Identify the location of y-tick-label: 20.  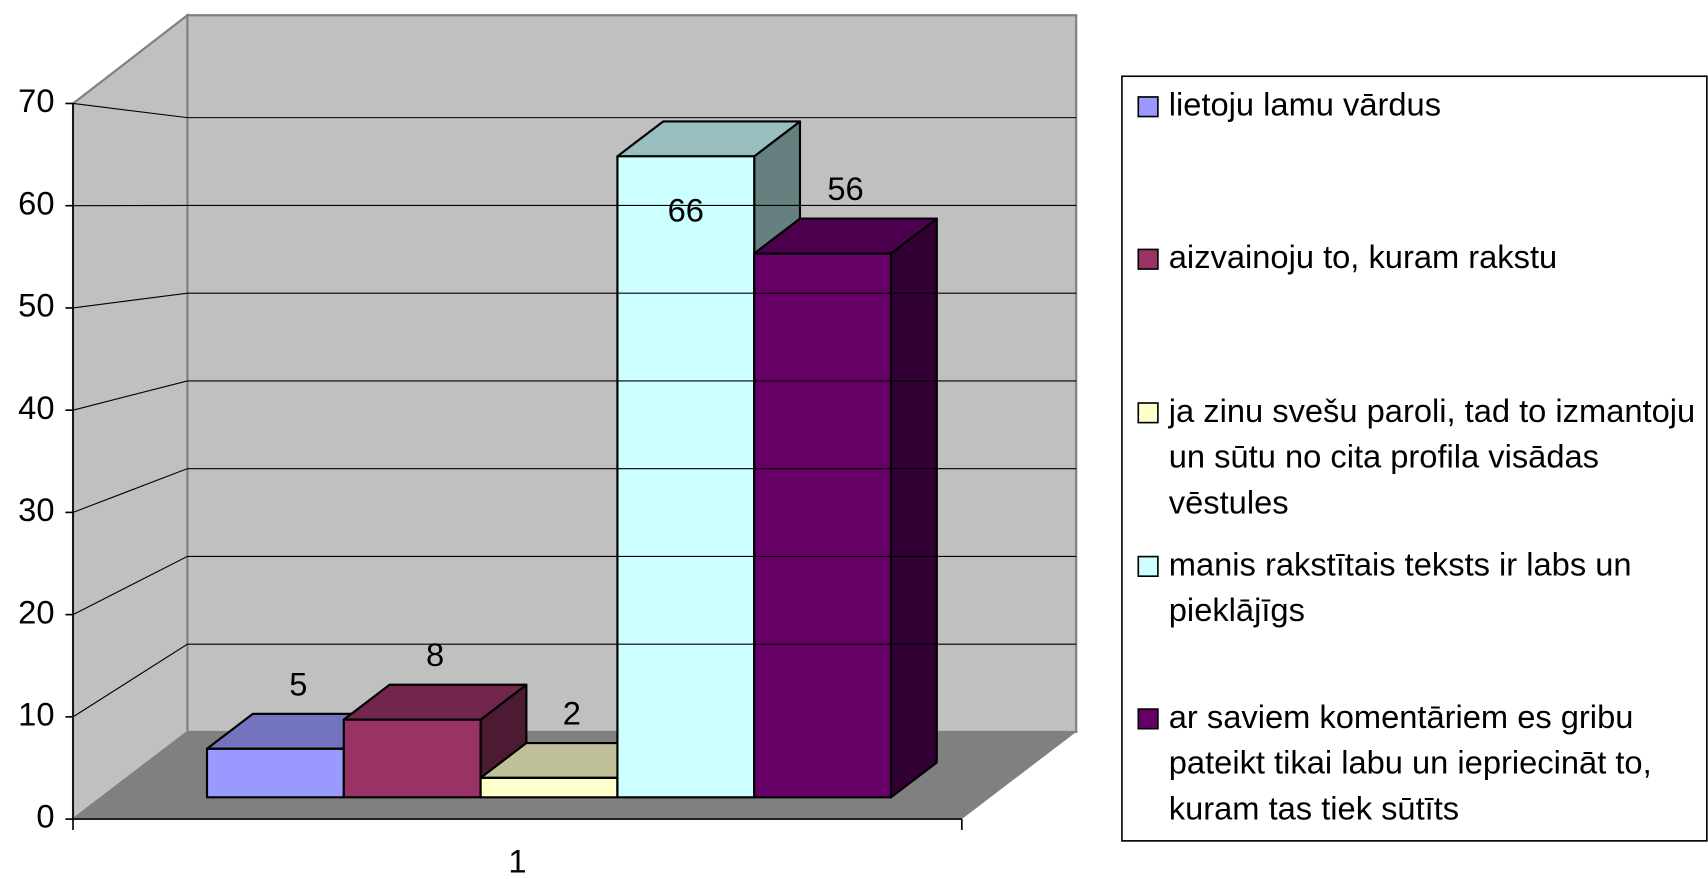
(36, 611).